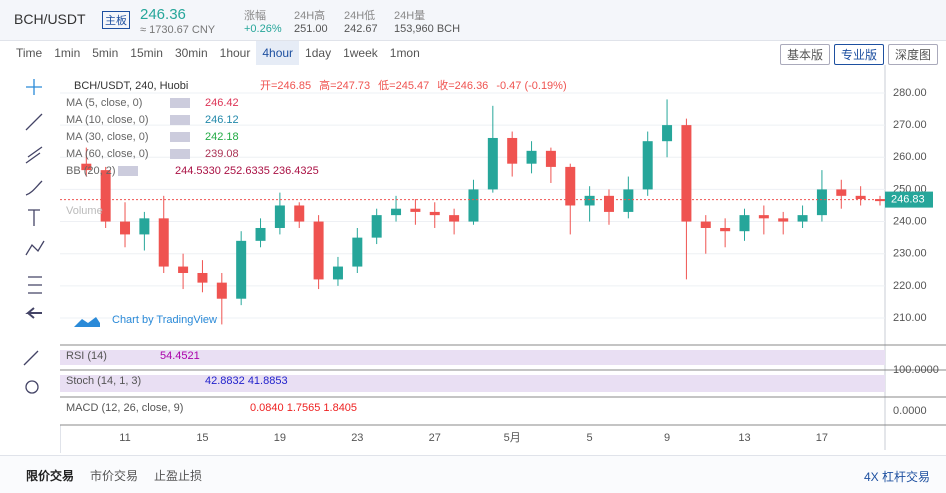  I want to click on indicator-value: 246.42, so click(222, 103).